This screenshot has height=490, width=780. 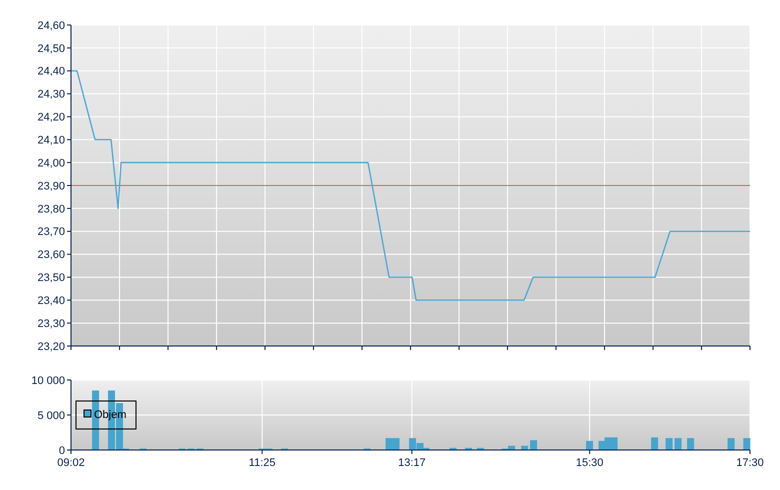 What do you see at coordinates (51, 255) in the screenshot?
I see `y-tick-label: 23,60` at bounding box center [51, 255].